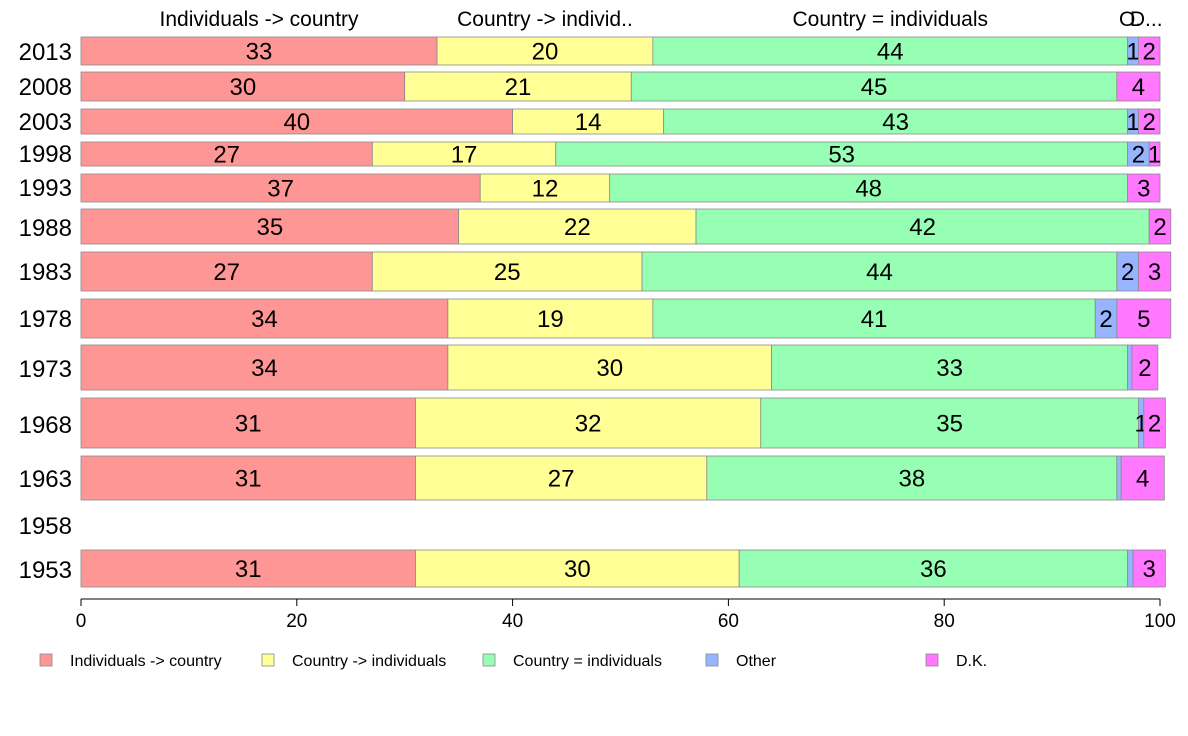  I want to click on legend-label: Country = individuals, so click(587, 661).